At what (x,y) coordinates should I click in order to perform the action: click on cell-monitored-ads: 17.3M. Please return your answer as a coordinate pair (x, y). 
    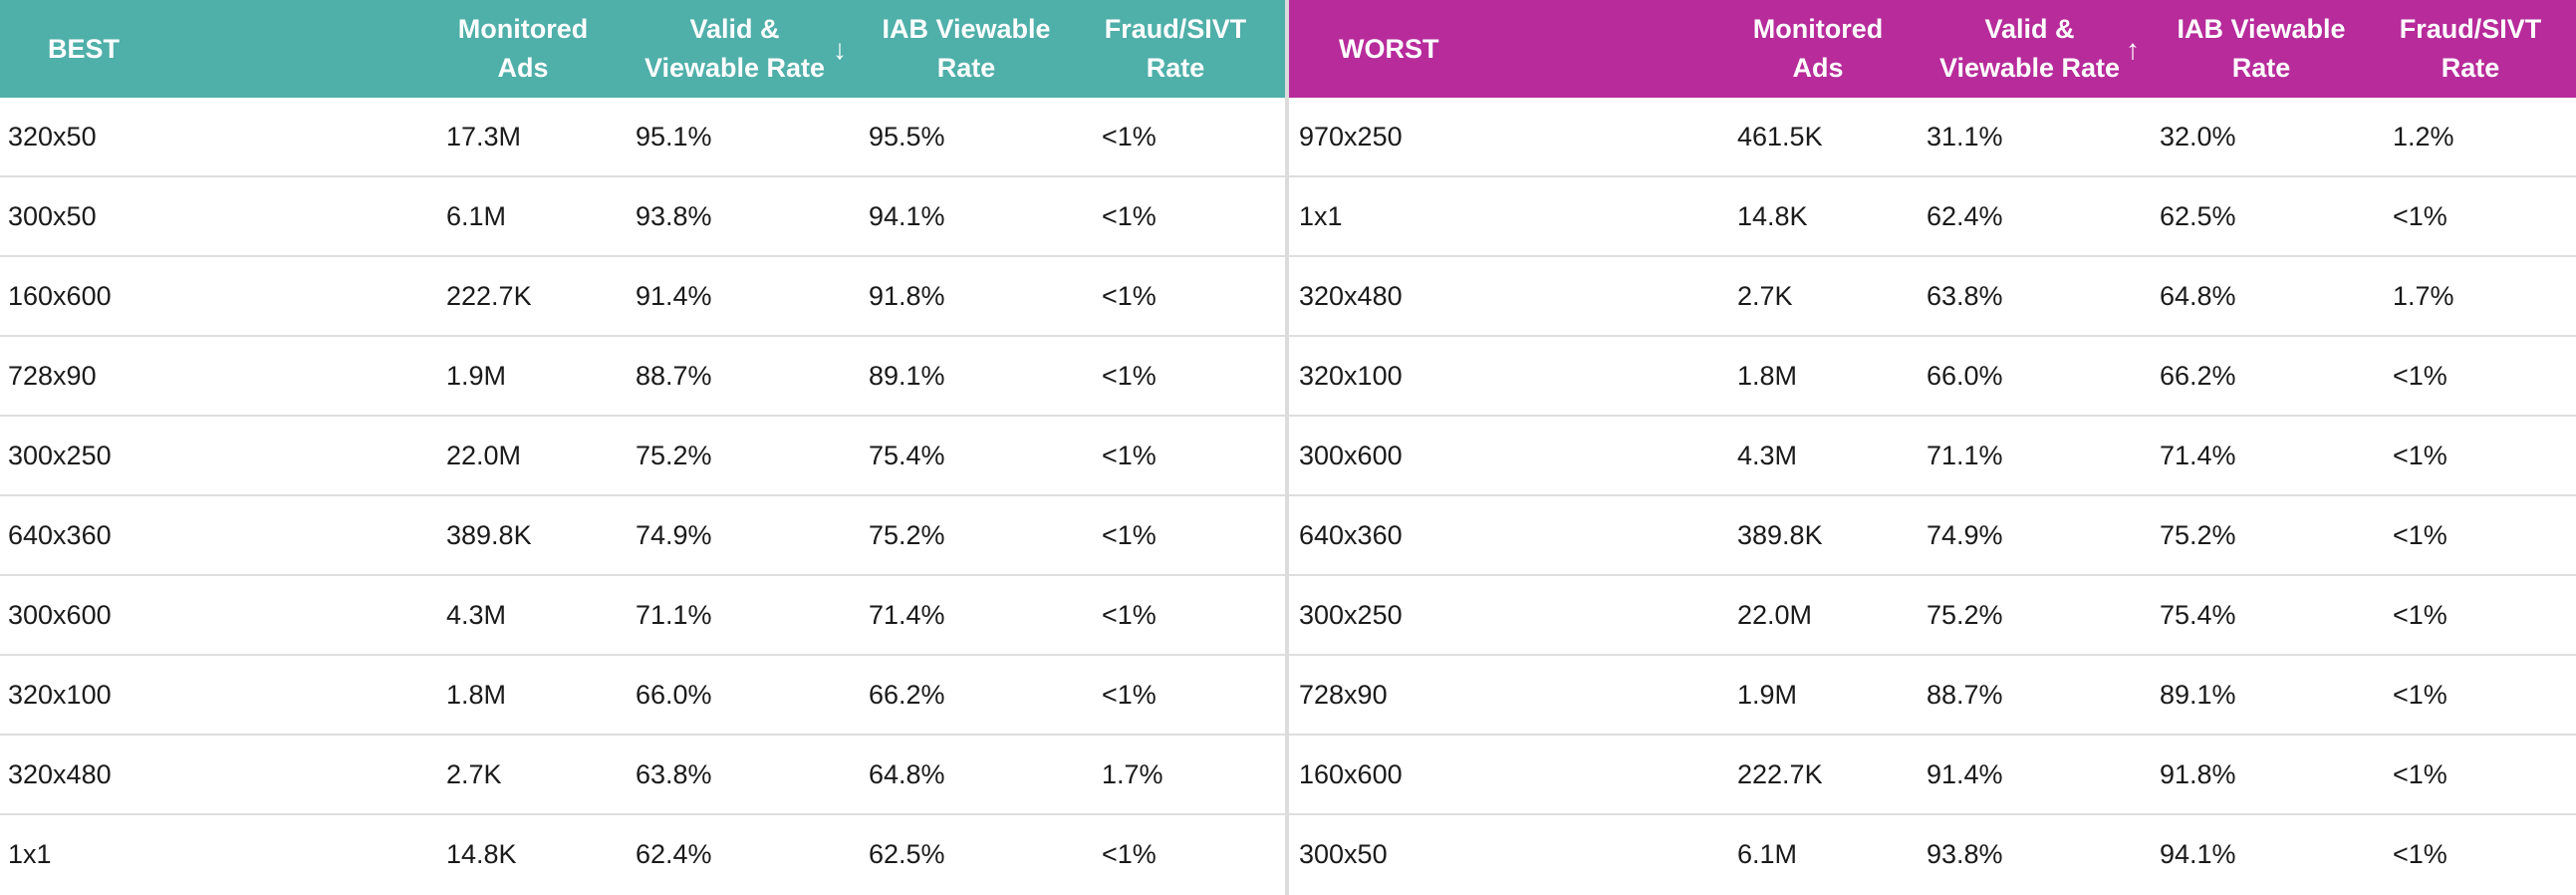
    Looking at the image, I should click on (484, 136).